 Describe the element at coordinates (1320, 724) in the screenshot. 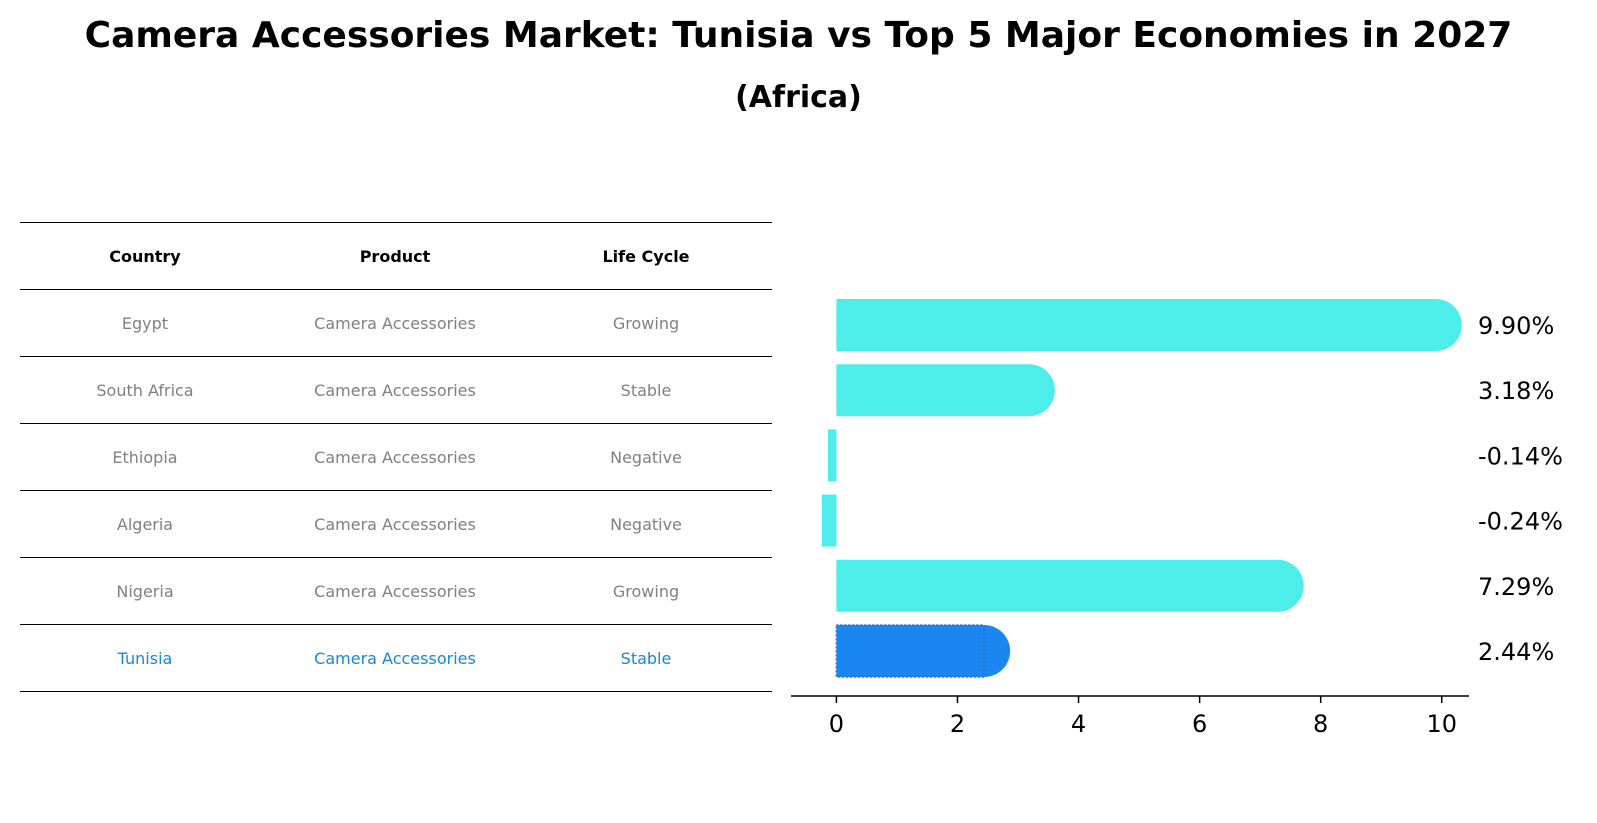

I see `x-tick-label: 8` at that location.